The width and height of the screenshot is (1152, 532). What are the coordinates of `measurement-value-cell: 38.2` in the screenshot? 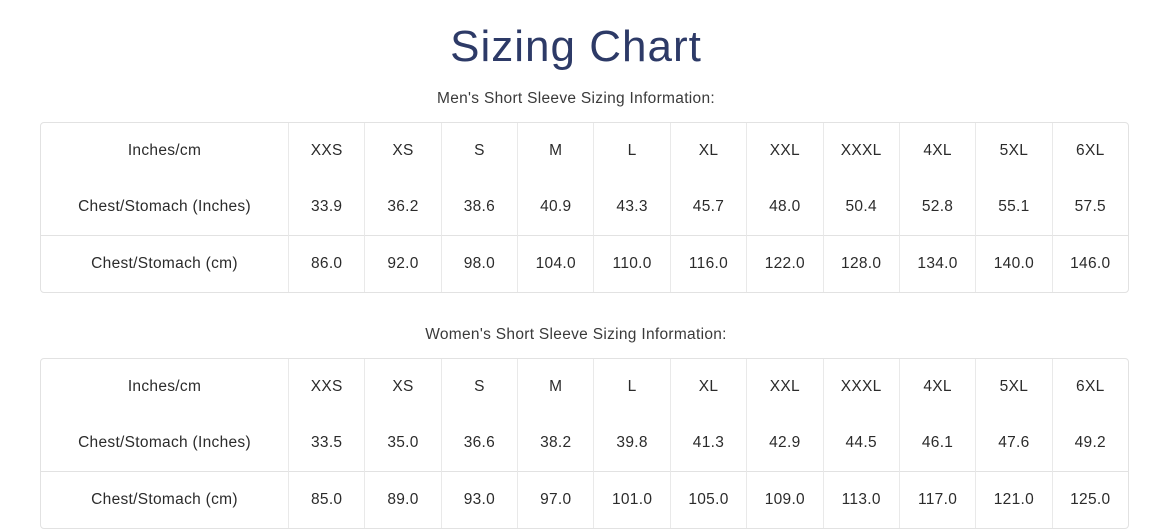 It's located at (555, 443).